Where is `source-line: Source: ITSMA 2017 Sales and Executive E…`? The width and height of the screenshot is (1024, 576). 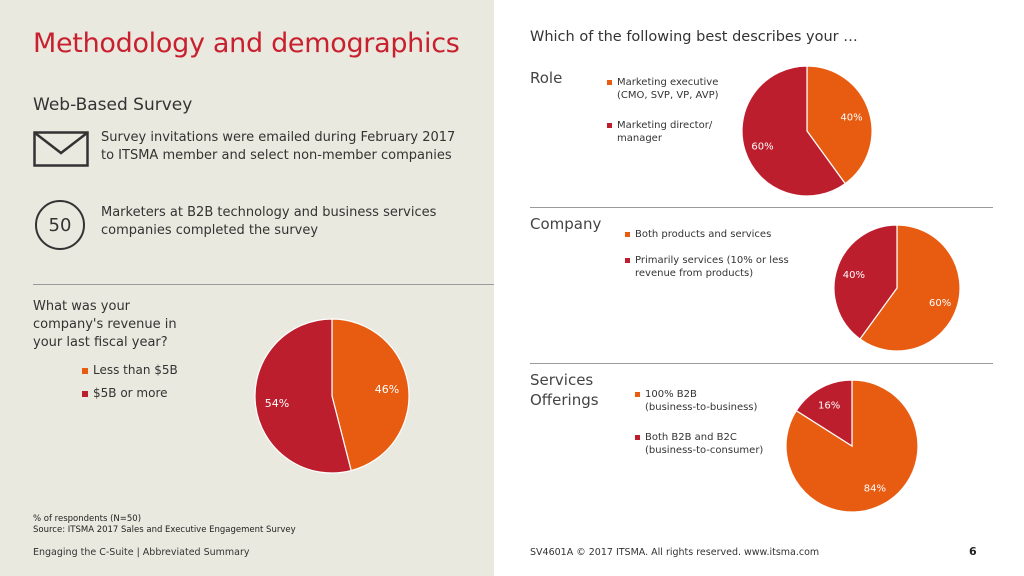 source-line: Source: ITSMA 2017 Sales and Executive E… is located at coordinates (164, 530).